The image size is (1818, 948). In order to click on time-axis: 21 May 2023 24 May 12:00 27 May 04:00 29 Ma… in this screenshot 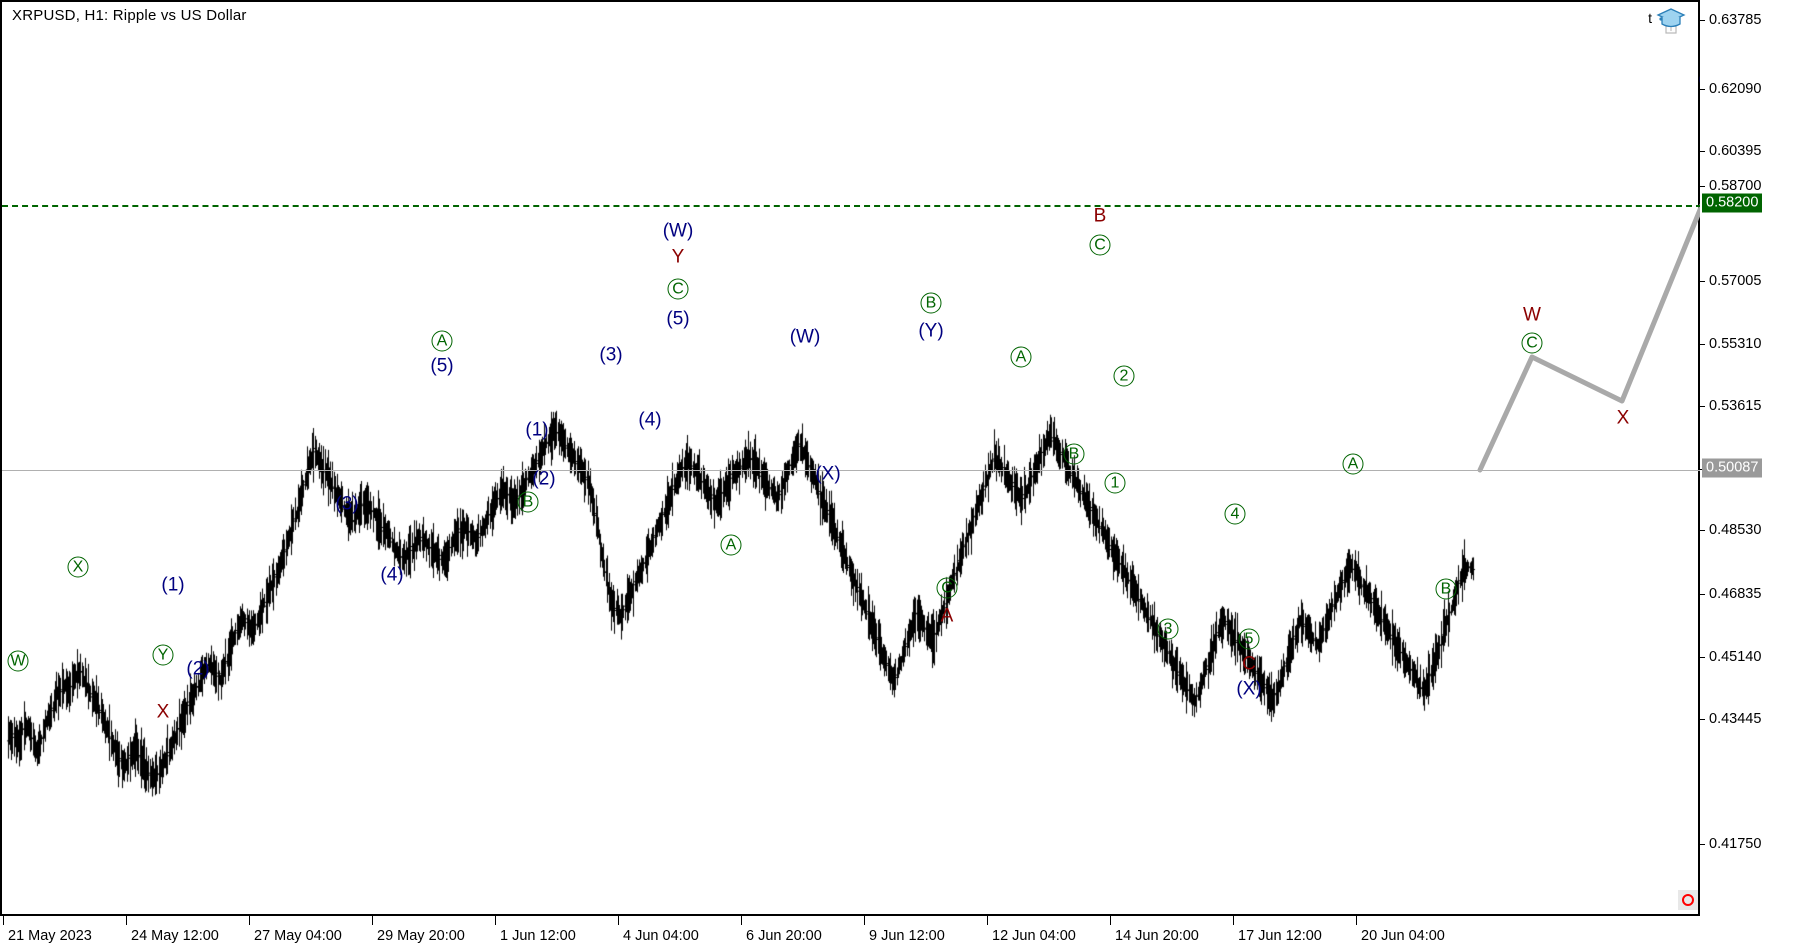, I will do `click(850, 932)`.